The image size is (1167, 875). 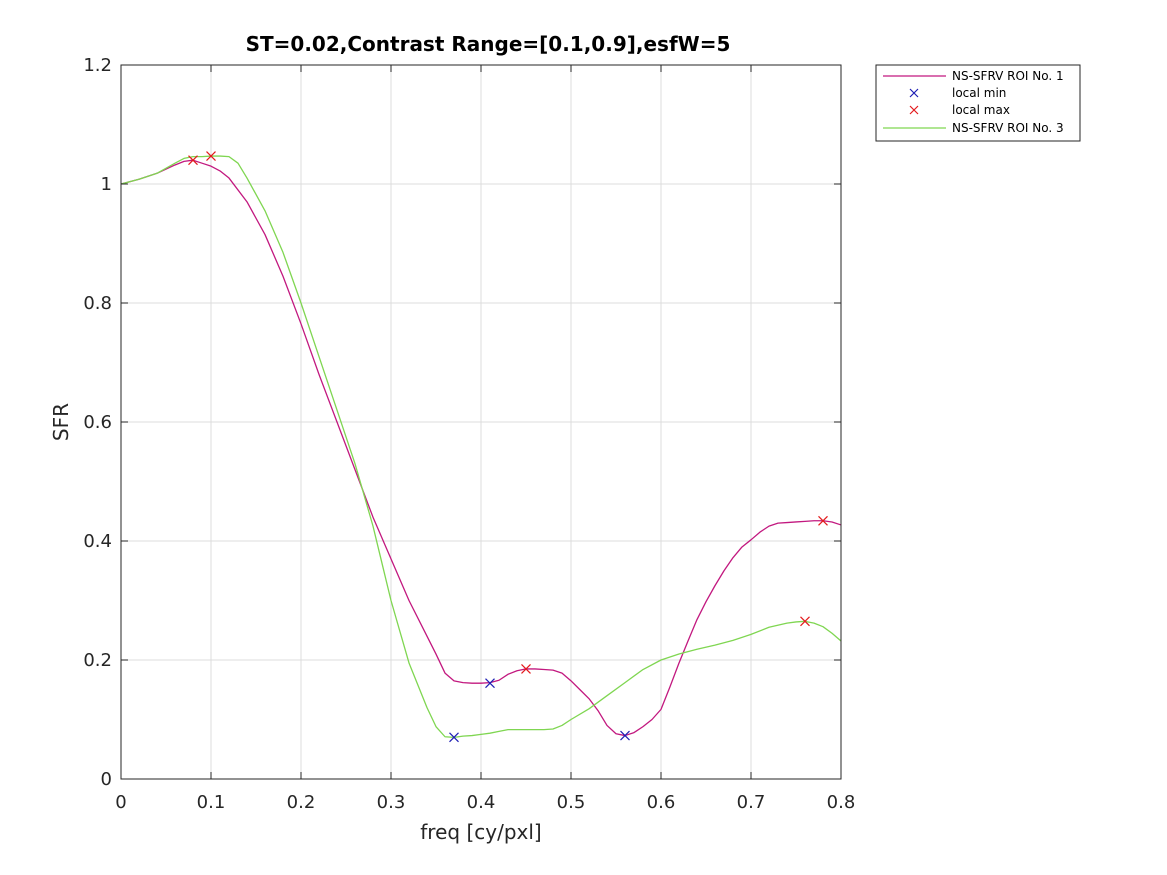 What do you see at coordinates (480, 832) in the screenshot?
I see `x-axis-label: freq [cy/pxl]` at bounding box center [480, 832].